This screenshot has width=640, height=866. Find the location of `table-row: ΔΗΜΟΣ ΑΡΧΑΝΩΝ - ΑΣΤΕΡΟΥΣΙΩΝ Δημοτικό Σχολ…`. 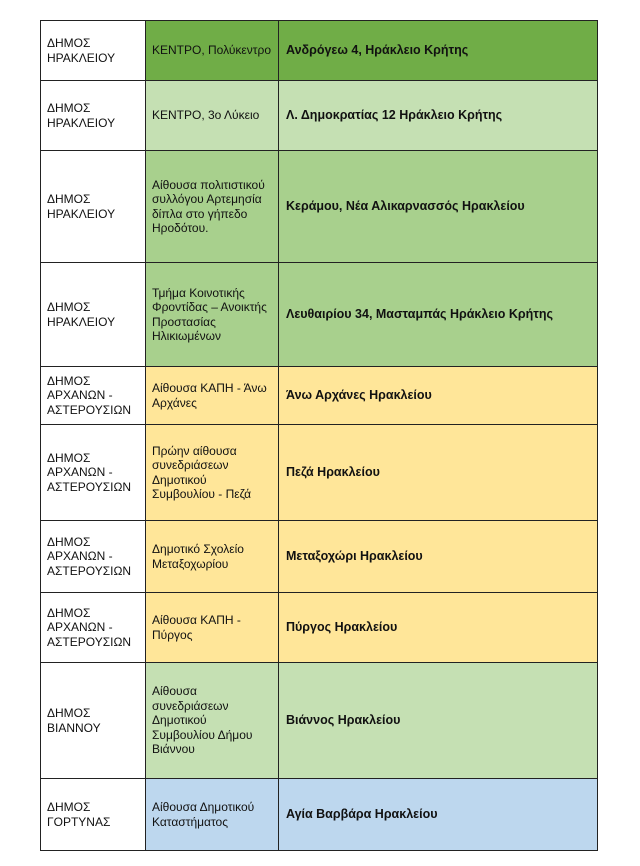

table-row: ΔΗΜΟΣ ΑΡΧΑΝΩΝ - ΑΣΤΕΡΟΥΣΙΩΝ Δημοτικό Σχολ… is located at coordinates (319, 556).